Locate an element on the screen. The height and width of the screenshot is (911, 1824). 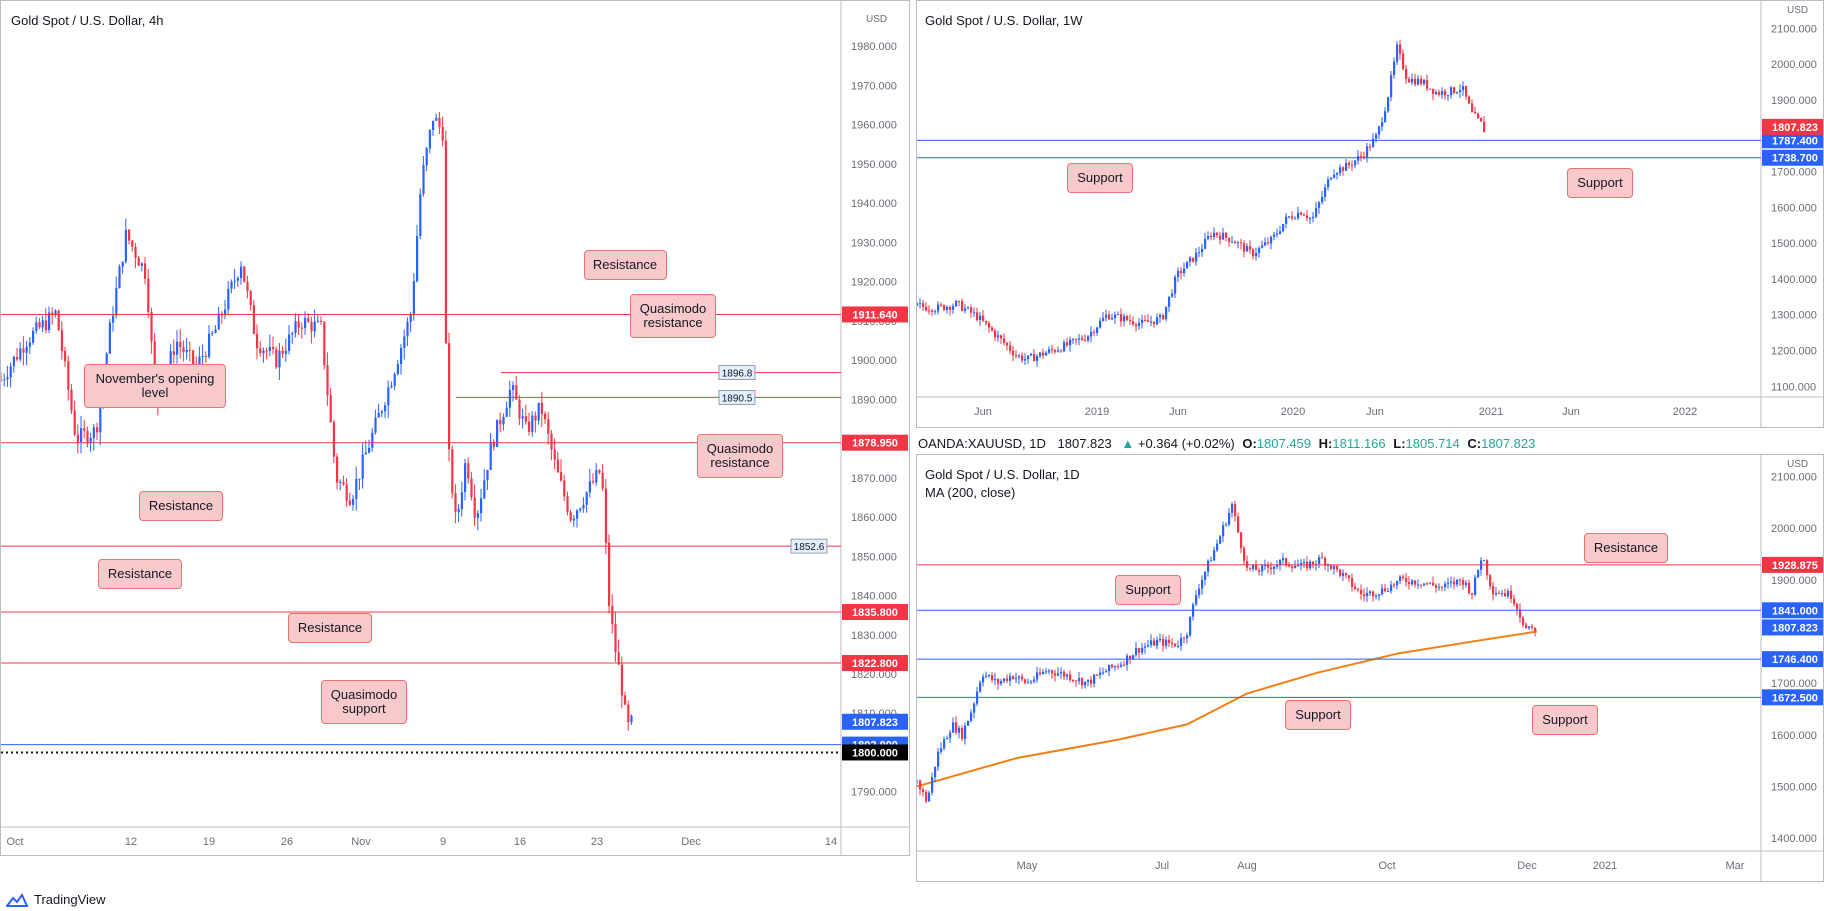
high-label: H: is located at coordinates (1325, 443).